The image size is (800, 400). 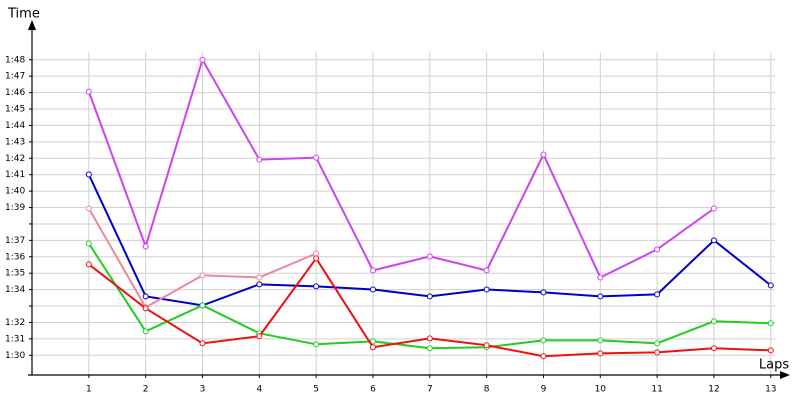 I want to click on y-tick-label: 1:47, so click(x=15, y=77).